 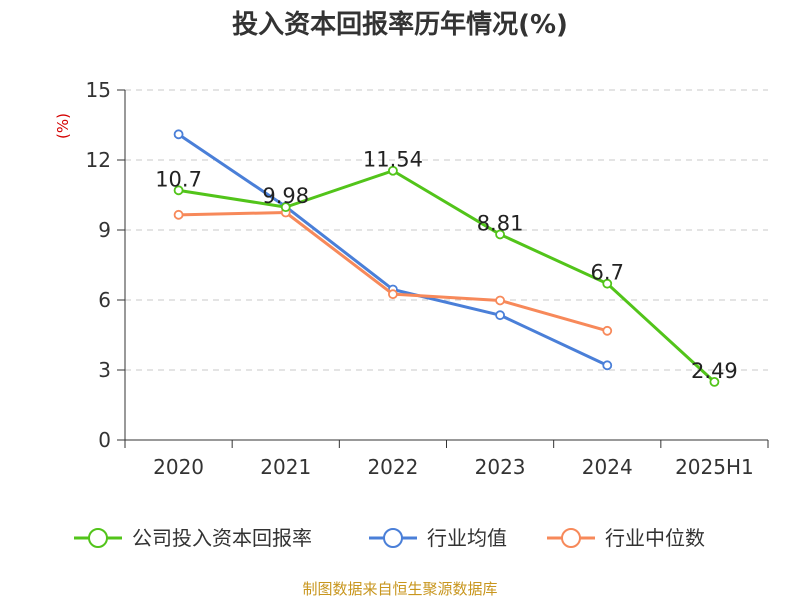 I want to click on data-label: 2.49, so click(x=714, y=371).